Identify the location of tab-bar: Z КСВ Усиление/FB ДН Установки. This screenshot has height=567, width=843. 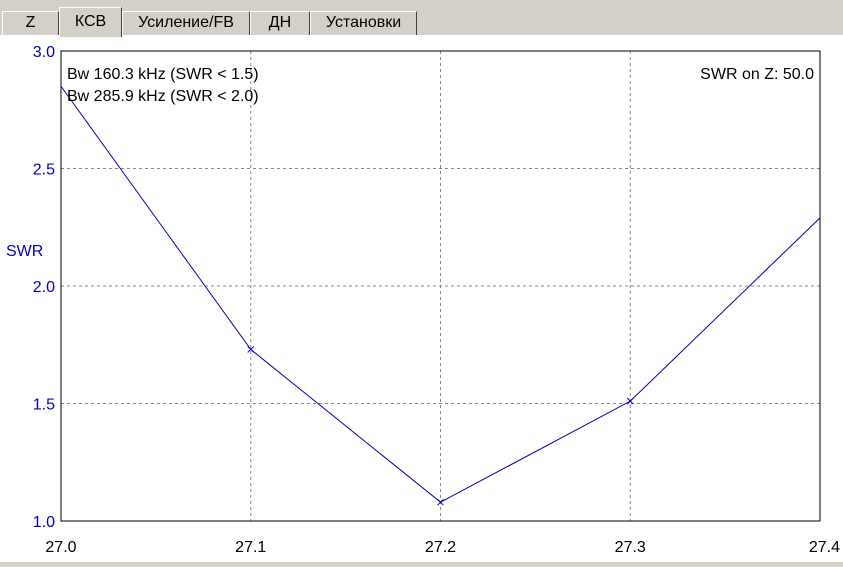
(421, 18).